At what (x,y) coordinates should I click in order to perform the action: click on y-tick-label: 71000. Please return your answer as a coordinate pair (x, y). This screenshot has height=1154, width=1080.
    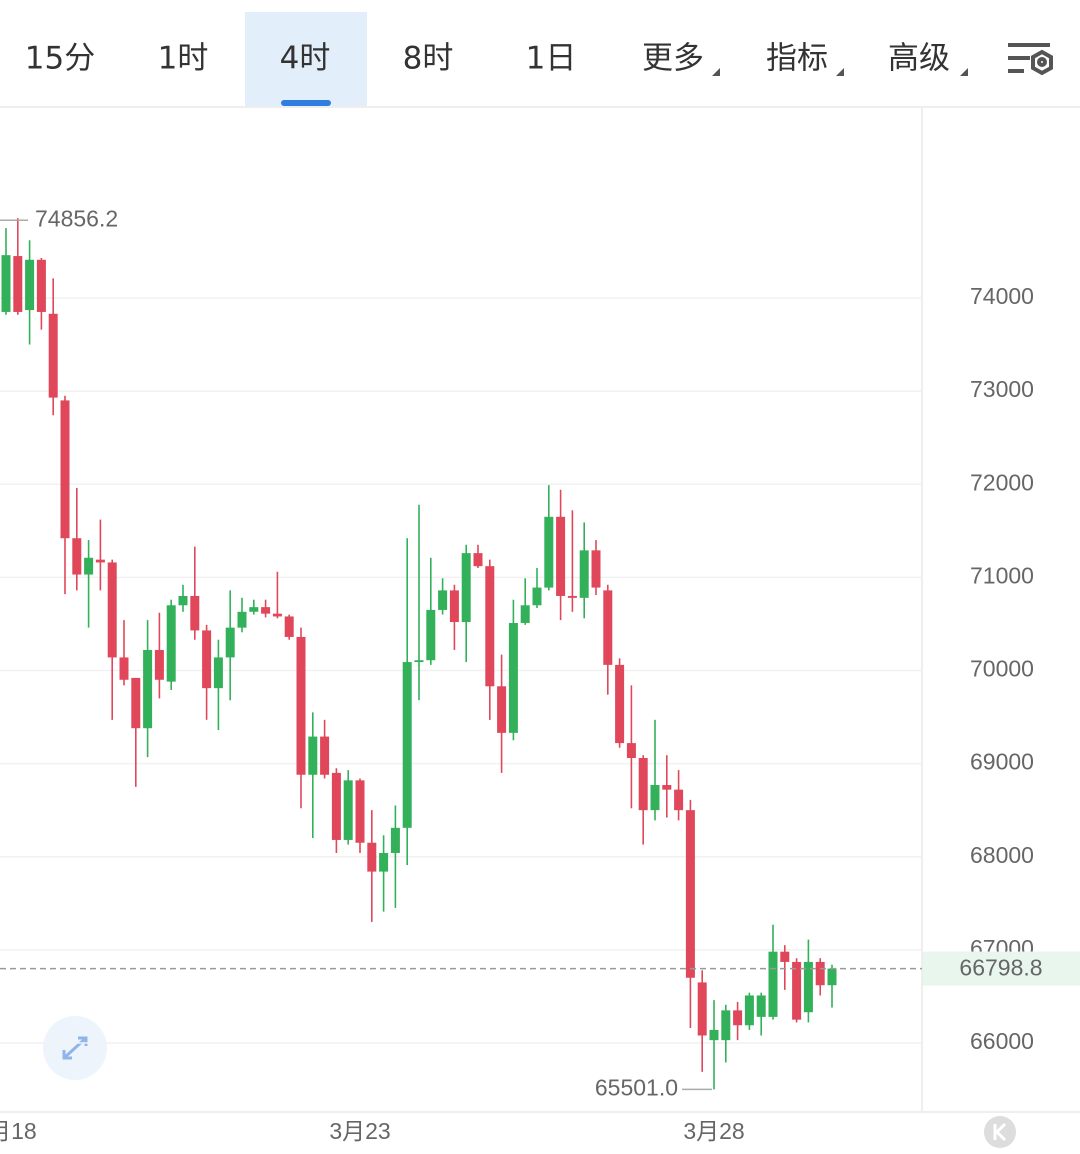
    Looking at the image, I should click on (1002, 575).